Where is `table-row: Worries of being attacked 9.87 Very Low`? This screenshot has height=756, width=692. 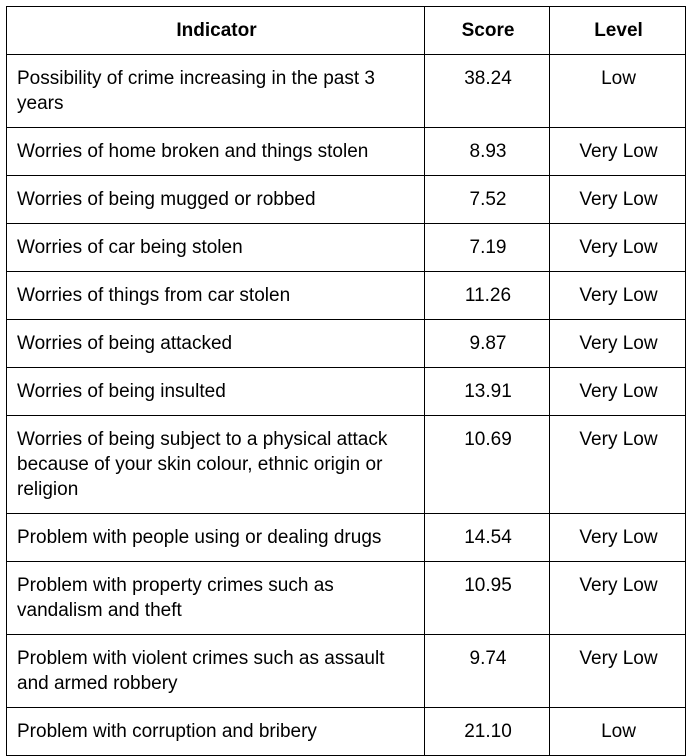 table-row: Worries of being attacked 9.87 Very Low is located at coordinates (346, 343).